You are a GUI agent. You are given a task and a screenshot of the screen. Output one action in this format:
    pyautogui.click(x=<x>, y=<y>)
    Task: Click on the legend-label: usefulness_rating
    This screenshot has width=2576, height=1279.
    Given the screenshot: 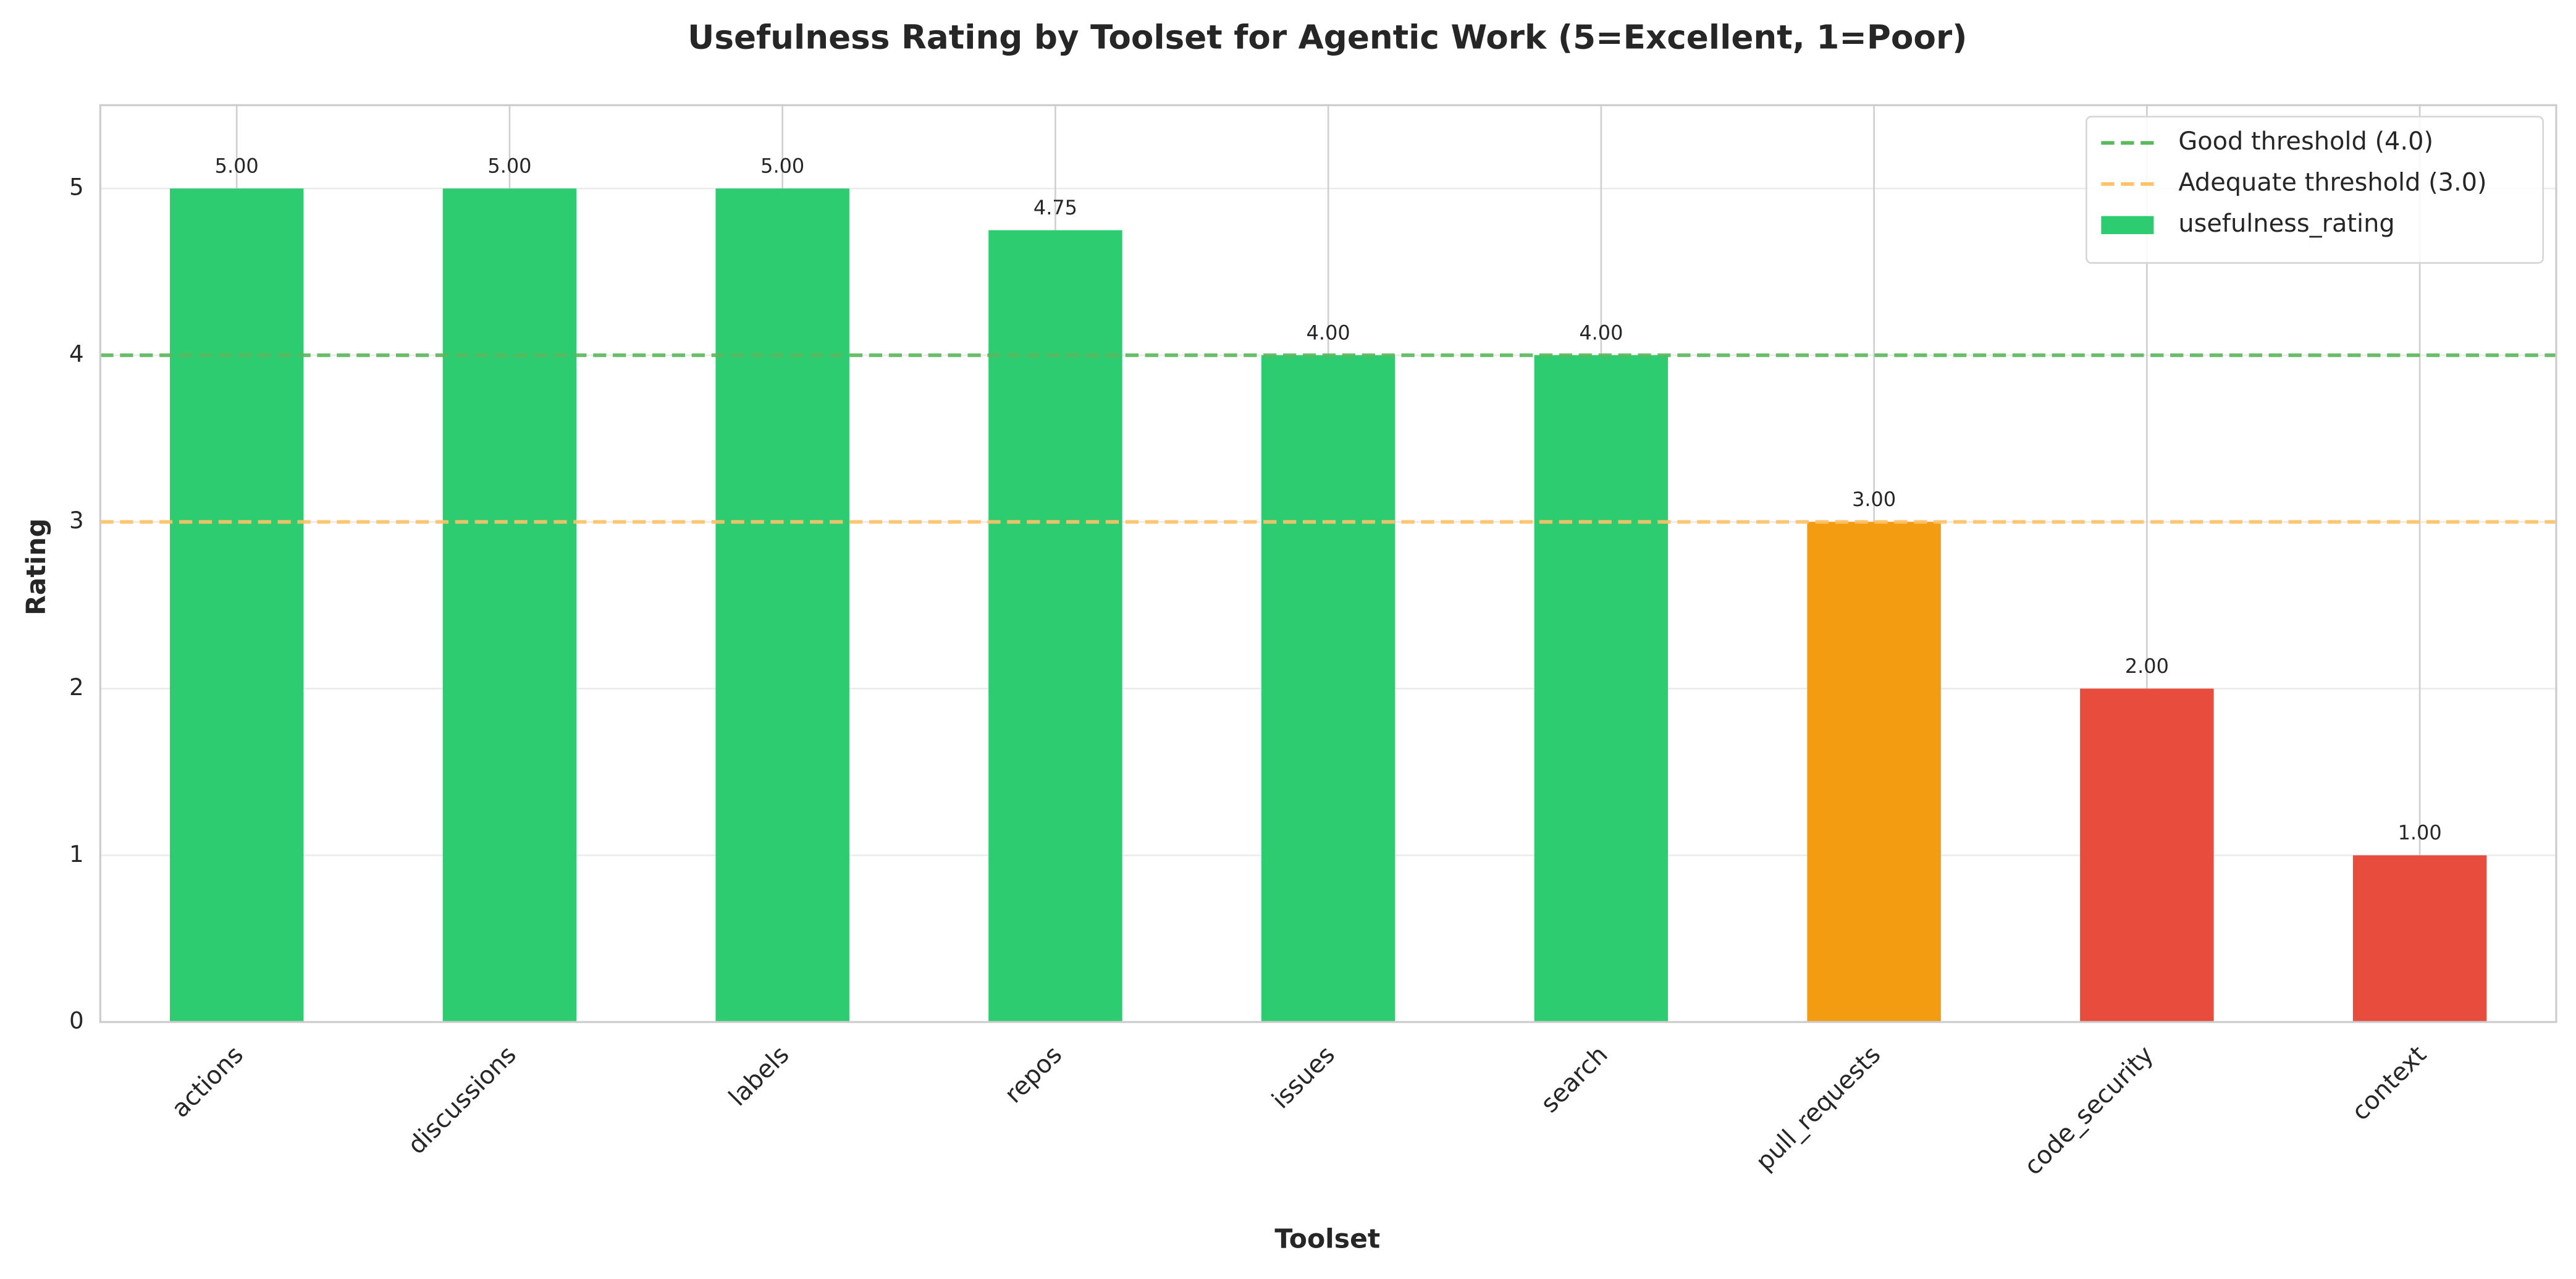 What is the action you would take?
    pyautogui.click(x=2286, y=224)
    